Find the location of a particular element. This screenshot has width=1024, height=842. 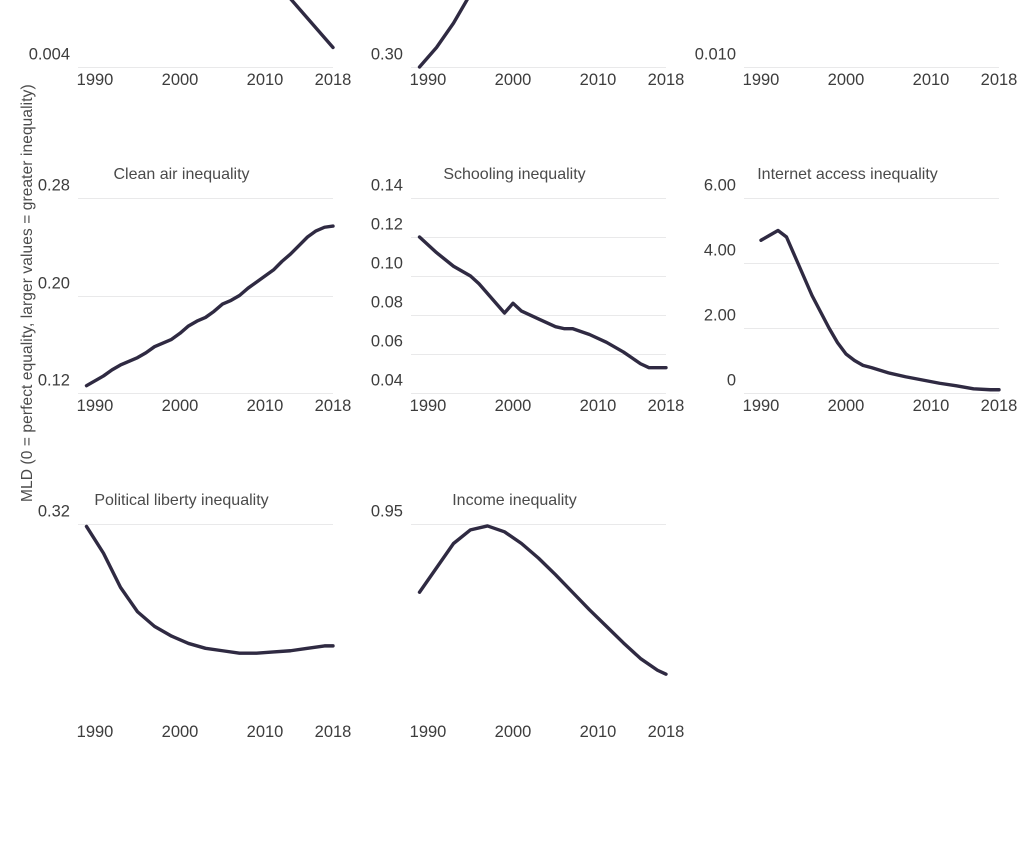

y-tick-label: 0.95 is located at coordinates (386, 511).